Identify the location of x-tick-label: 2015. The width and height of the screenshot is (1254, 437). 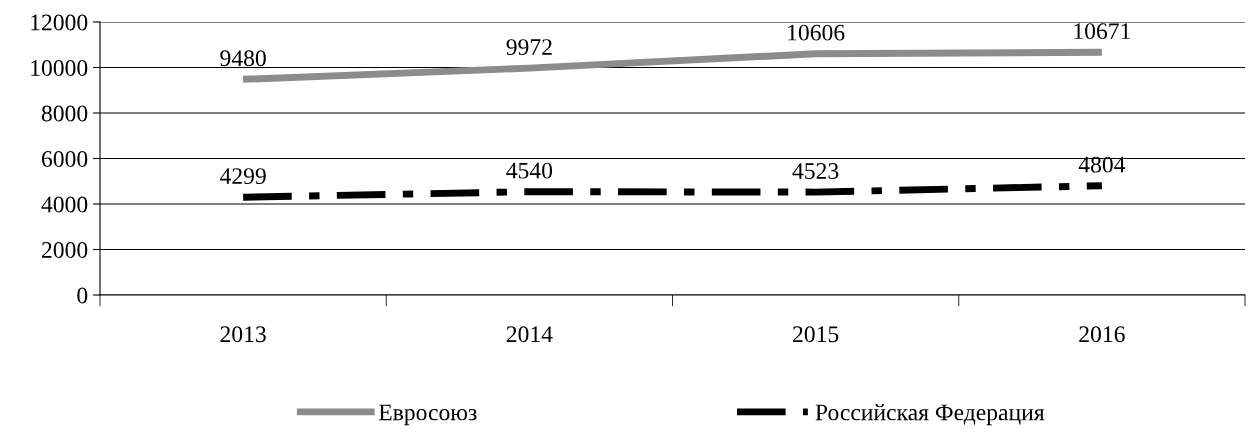
(816, 334).